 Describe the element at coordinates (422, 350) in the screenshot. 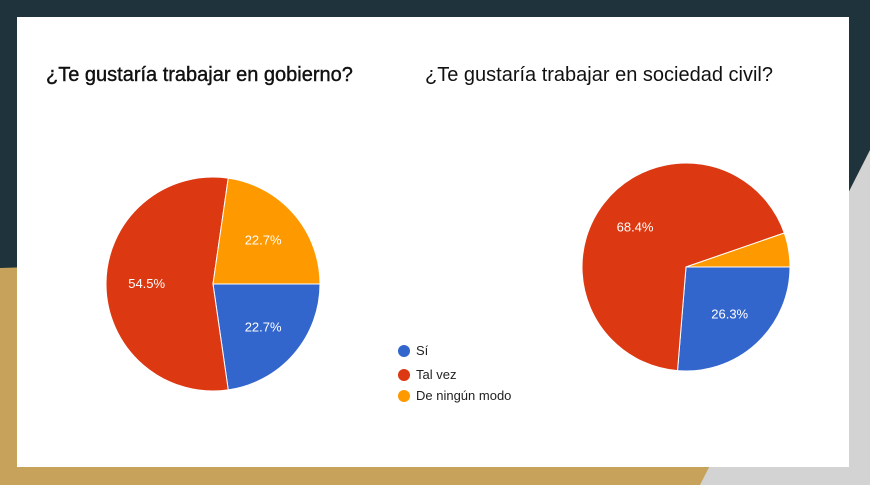

I see `legend-label-si: Sí` at that location.